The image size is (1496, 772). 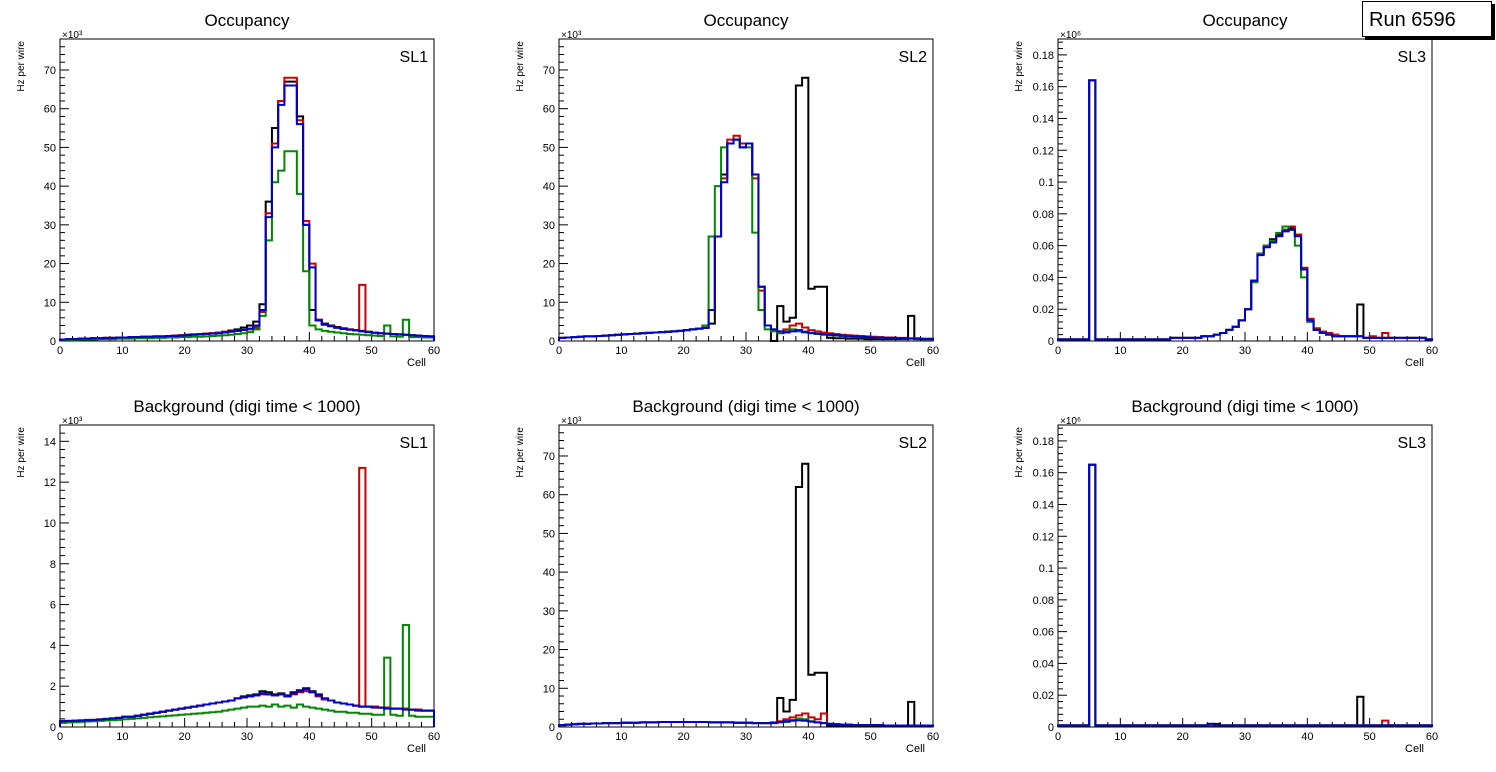 What do you see at coordinates (1043, 56) in the screenshot?
I see `y-tick-label: 0.18` at bounding box center [1043, 56].